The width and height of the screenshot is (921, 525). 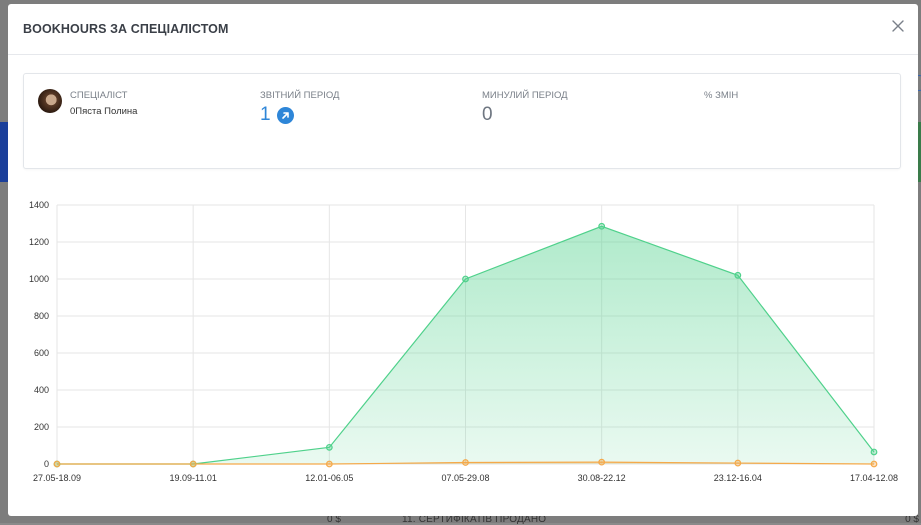 What do you see at coordinates (334, 519) in the screenshot?
I see `background-value: 0 $` at bounding box center [334, 519].